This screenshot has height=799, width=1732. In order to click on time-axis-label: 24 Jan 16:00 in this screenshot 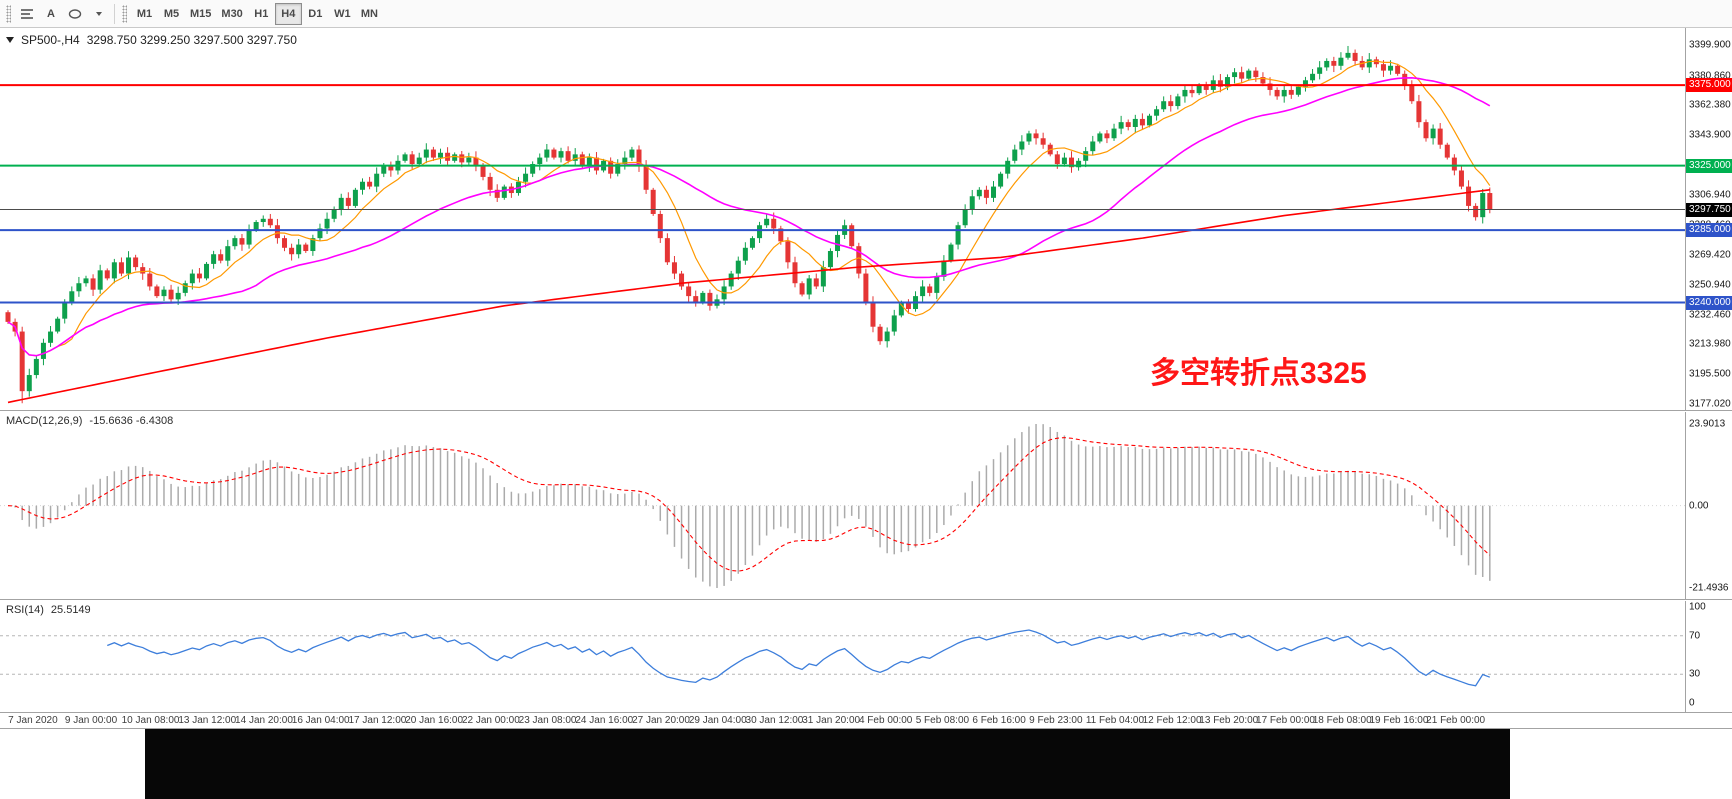, I will do `click(604, 720)`.